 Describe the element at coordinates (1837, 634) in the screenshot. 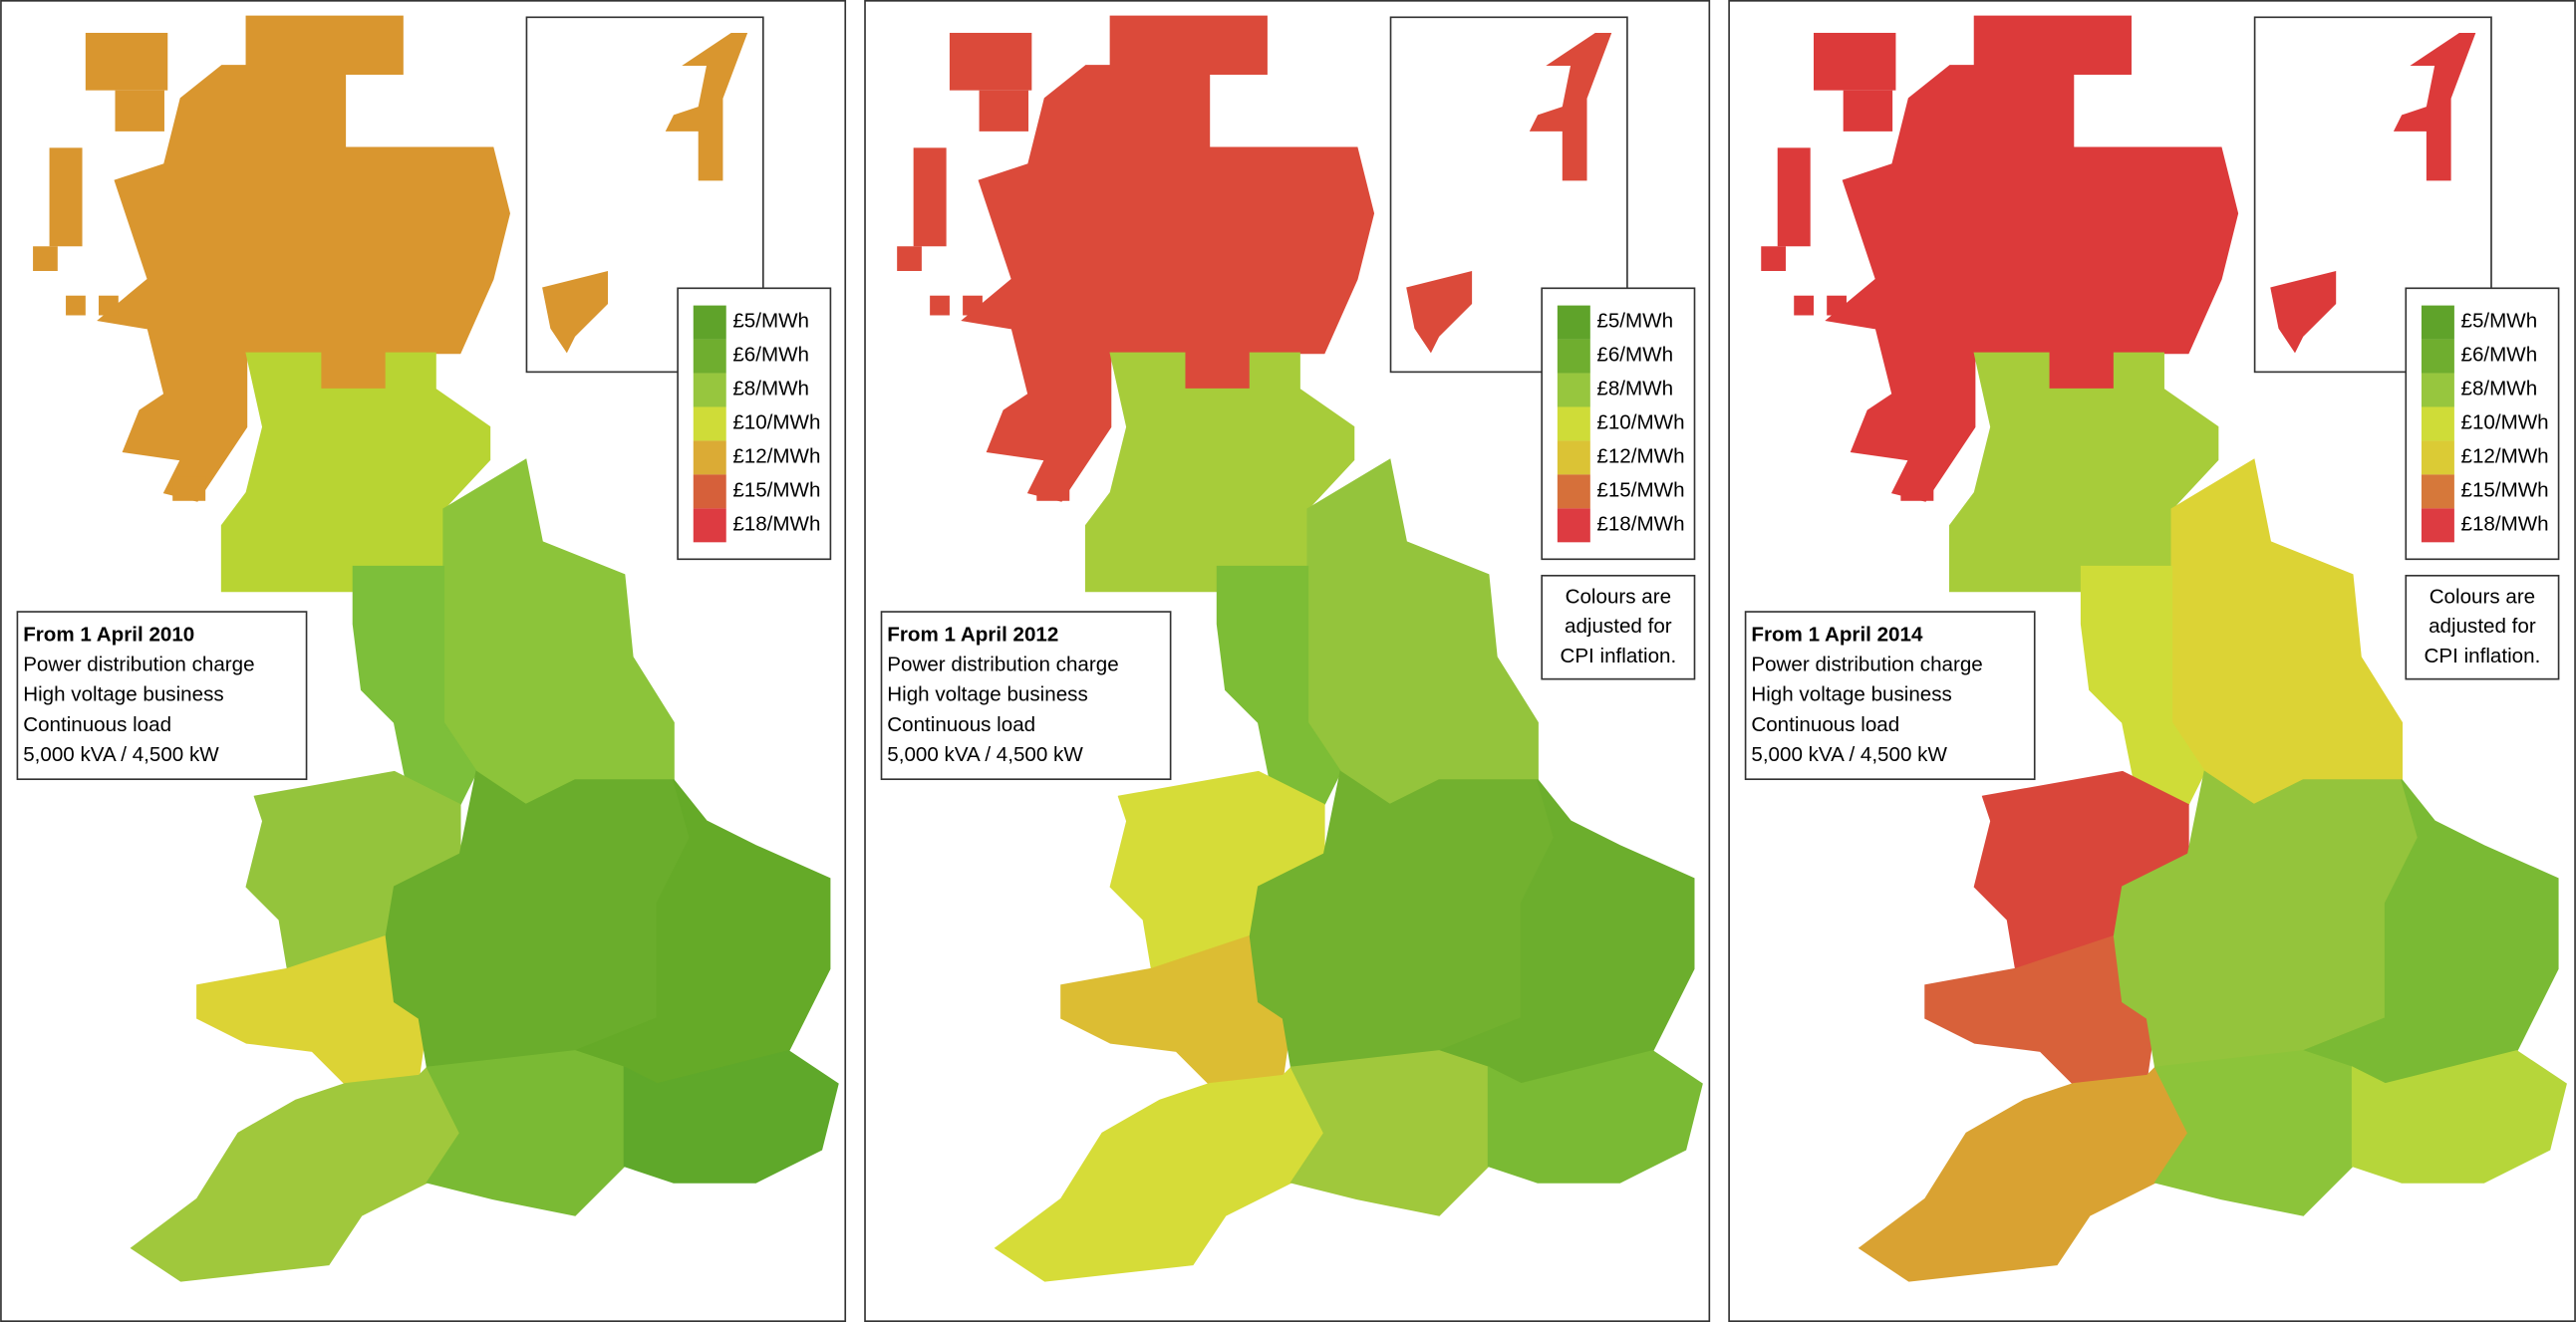

I see `info-title: From 1 April 2014` at that location.